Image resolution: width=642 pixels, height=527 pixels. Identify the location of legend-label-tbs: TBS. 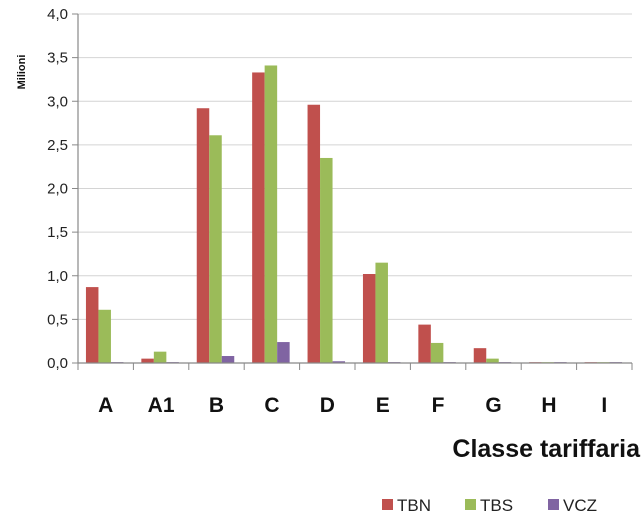
(496, 505).